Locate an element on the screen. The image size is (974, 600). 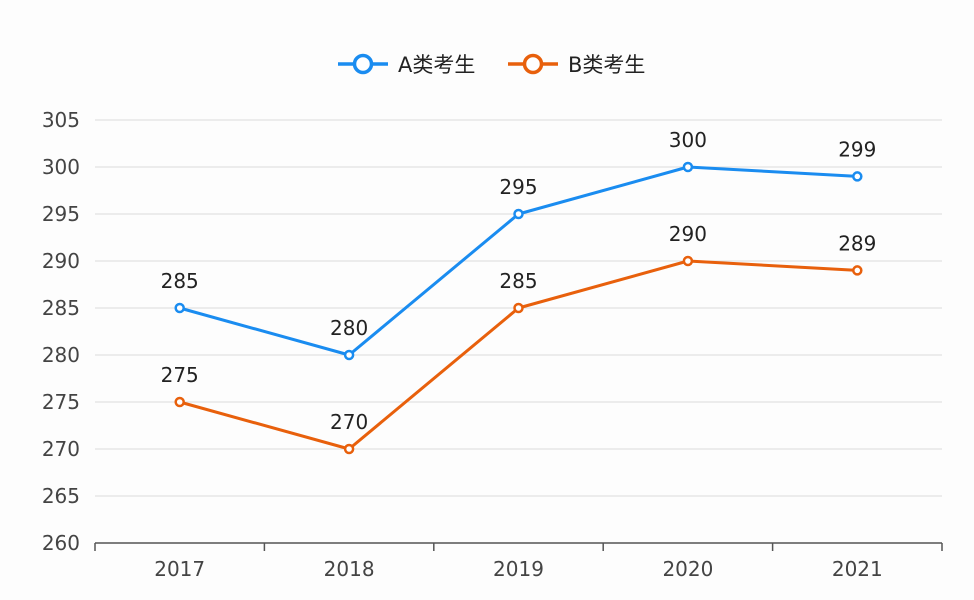
y-tick-label: 260 is located at coordinates (61, 543).